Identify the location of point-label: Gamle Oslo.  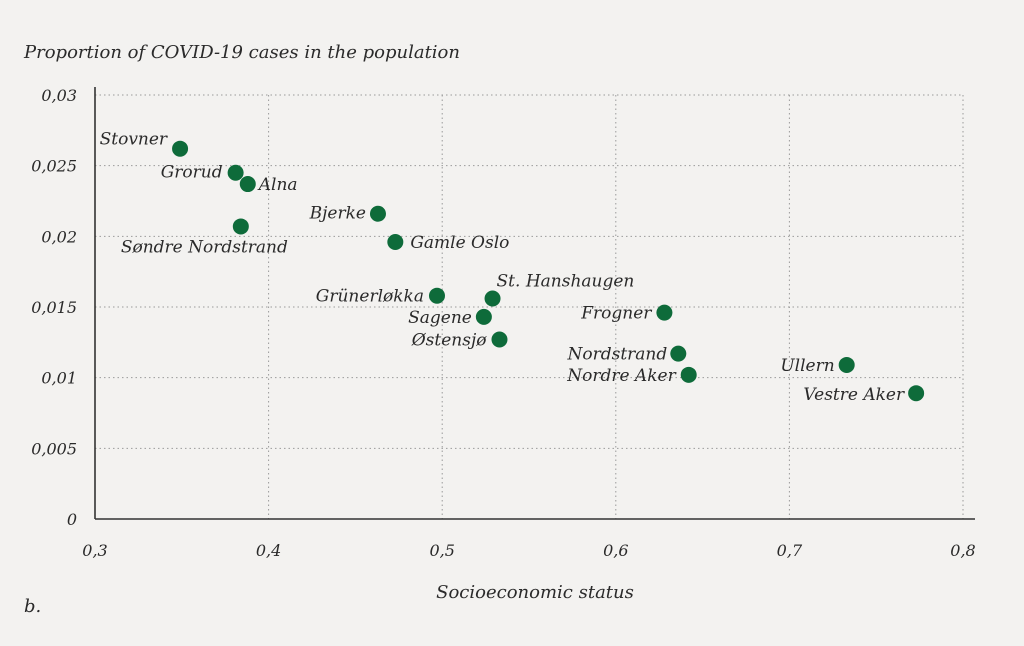
(459, 243).